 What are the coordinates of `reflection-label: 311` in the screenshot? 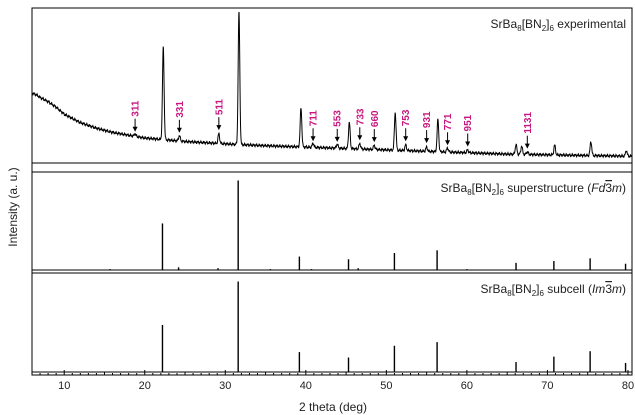 It's located at (136, 108).